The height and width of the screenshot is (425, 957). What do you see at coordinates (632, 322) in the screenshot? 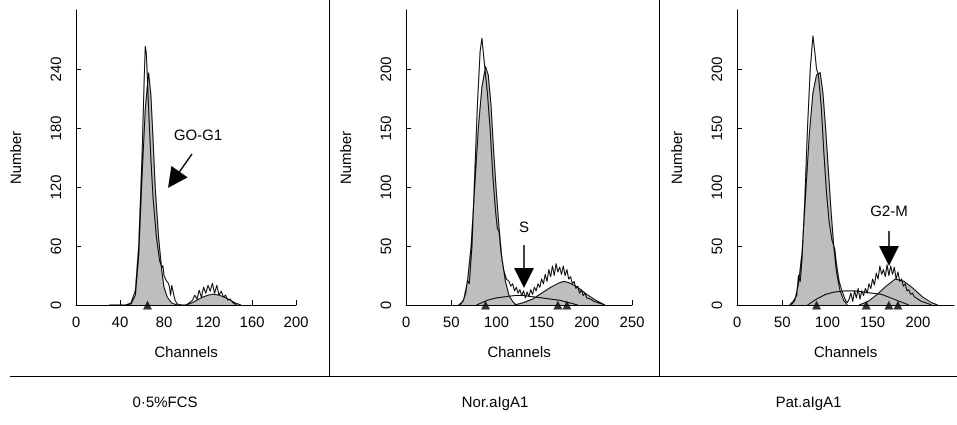
I see `x-tick-label: 250` at bounding box center [632, 322].